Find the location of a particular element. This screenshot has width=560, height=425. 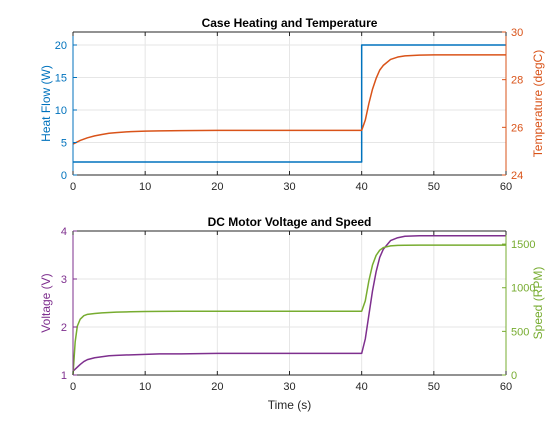

left-y-axis-label: Heat Flow (W) is located at coordinates (46, 103).